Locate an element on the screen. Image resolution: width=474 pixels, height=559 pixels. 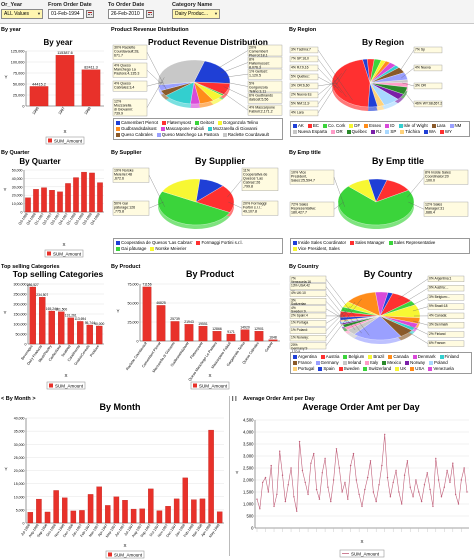
callout-label: 1% Portuga is located at coordinates (299, 323).